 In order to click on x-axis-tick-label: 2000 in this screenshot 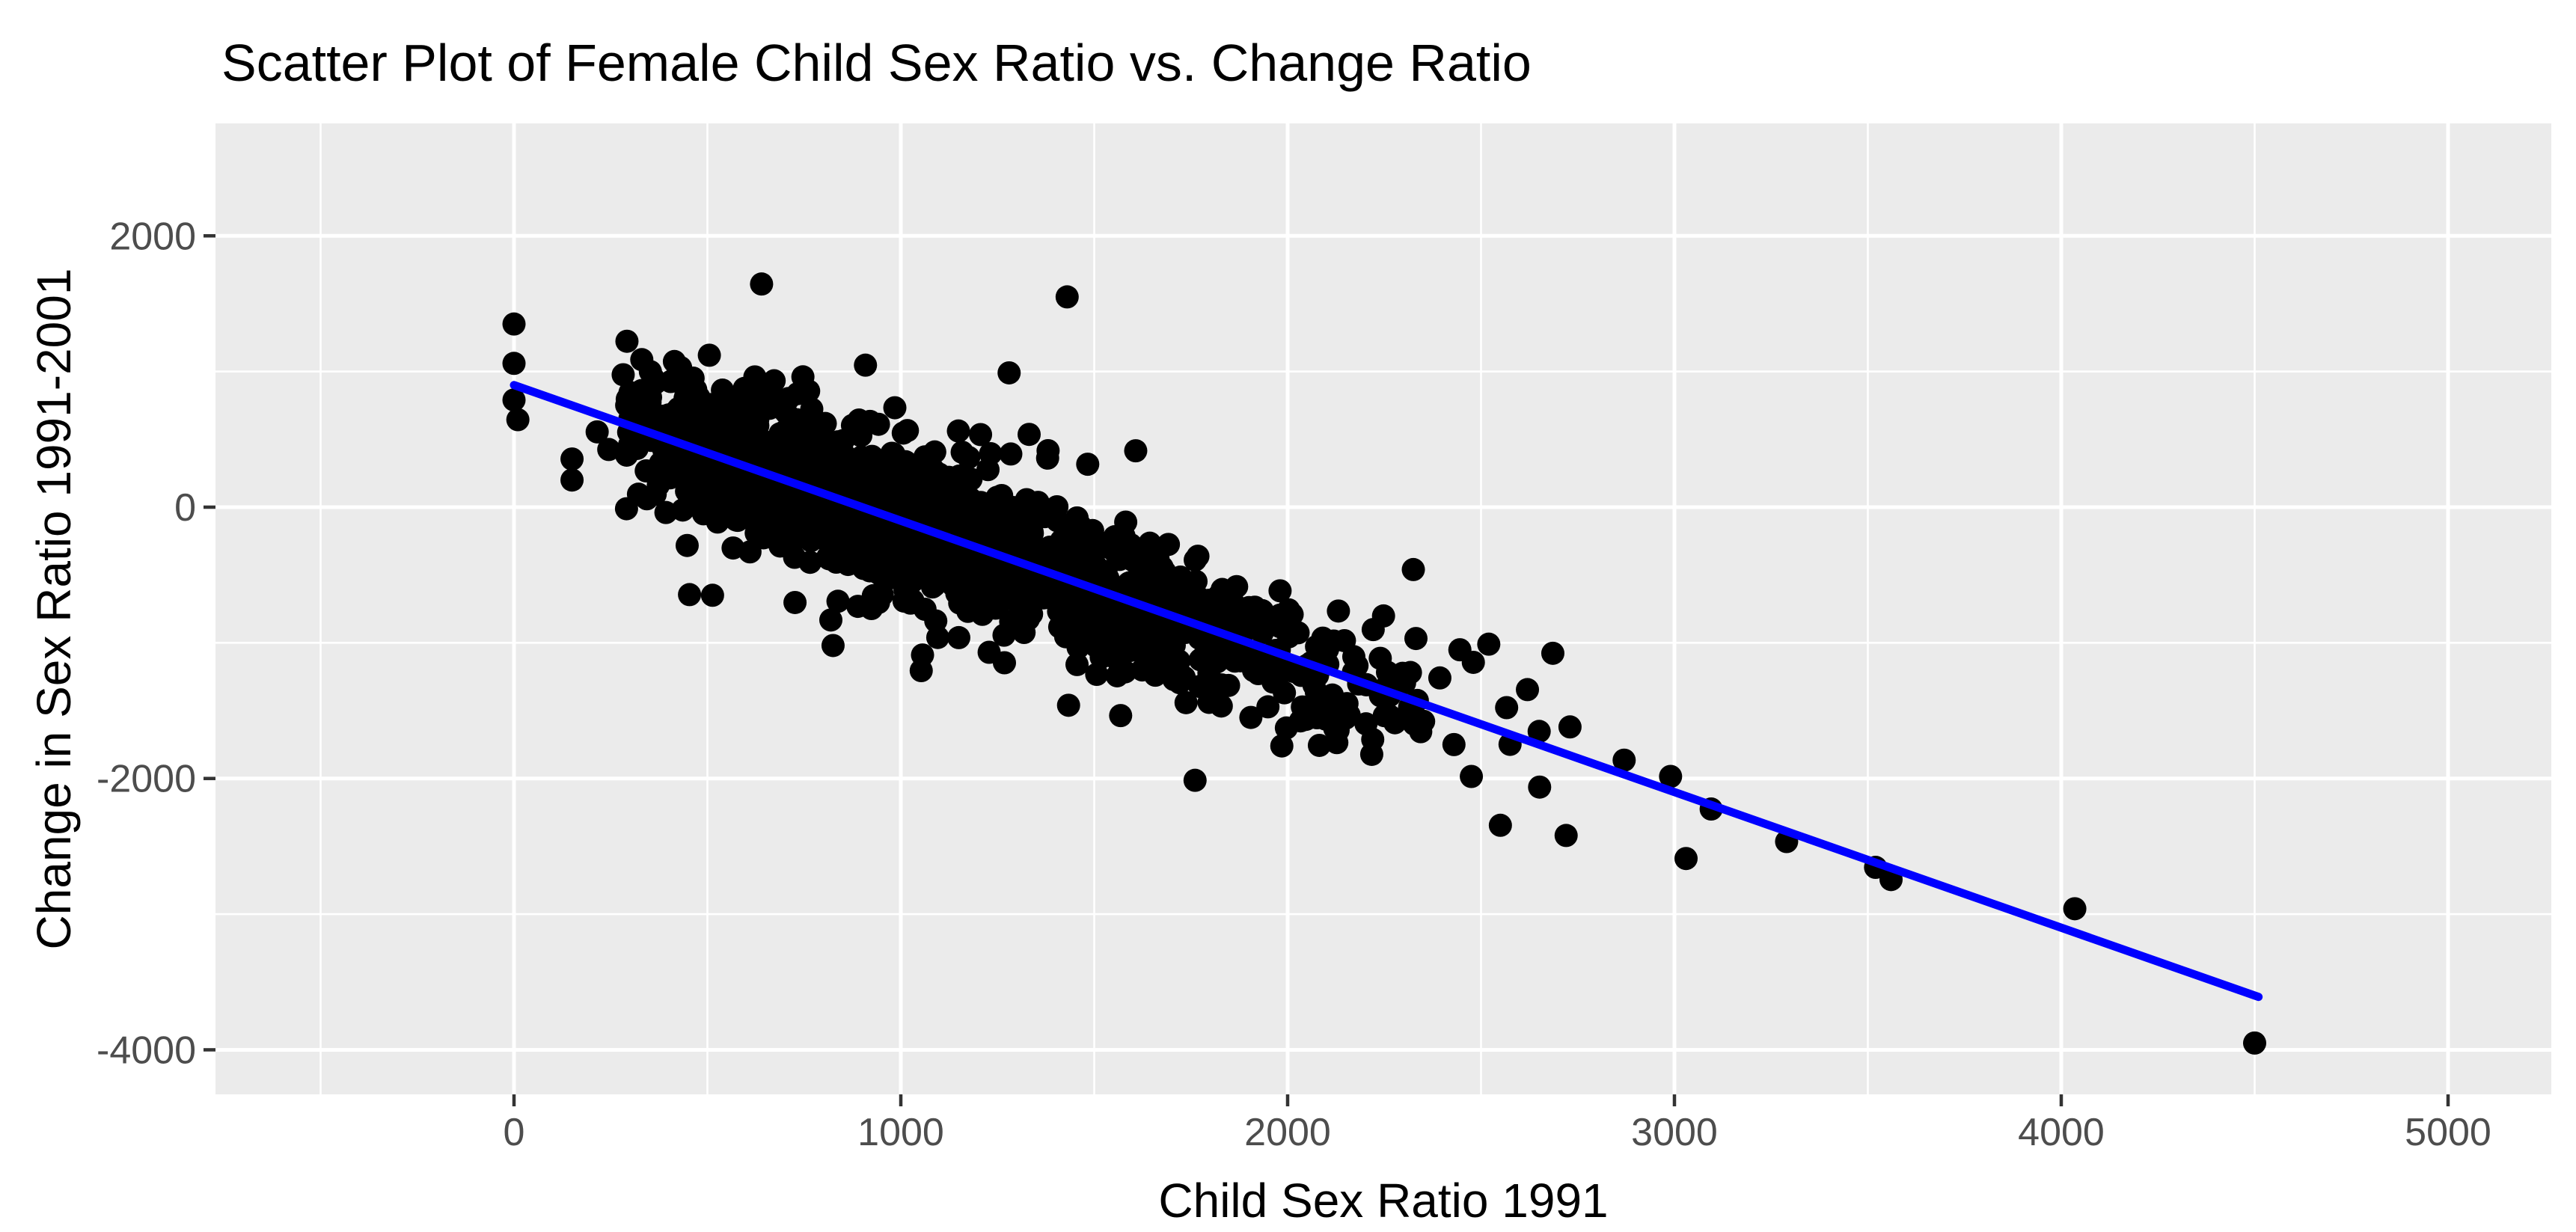, I will do `click(1287, 1132)`.